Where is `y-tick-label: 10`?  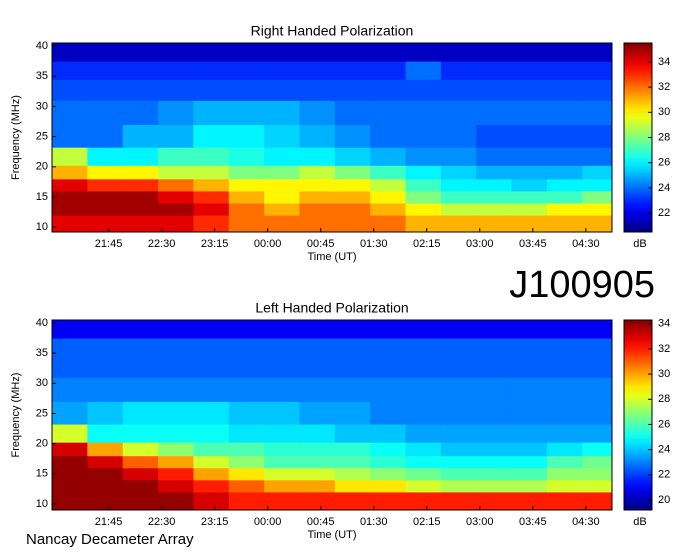
y-tick-label: 10 is located at coordinates (42, 227).